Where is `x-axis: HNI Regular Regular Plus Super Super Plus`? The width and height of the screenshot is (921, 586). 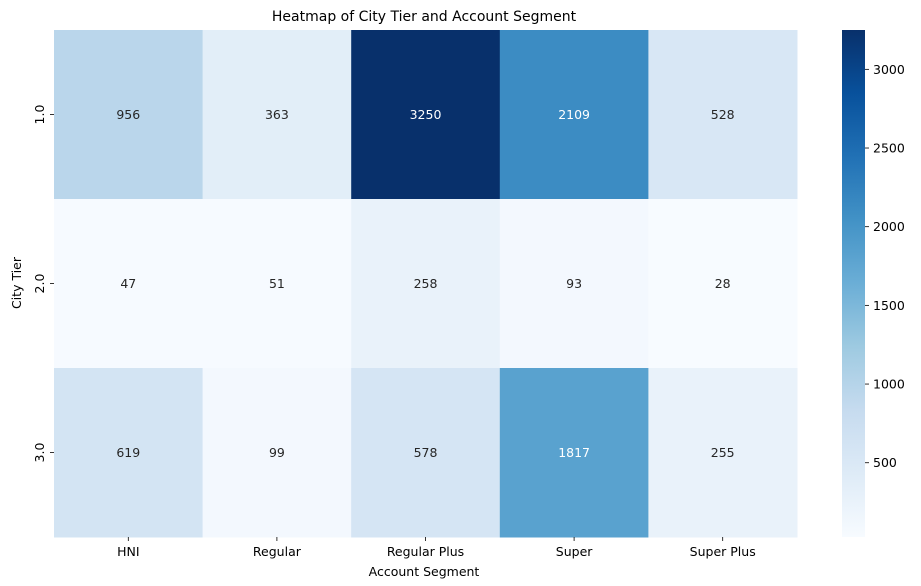
x-axis: HNI Regular Regular Plus Super Super Plus is located at coordinates (436, 548).